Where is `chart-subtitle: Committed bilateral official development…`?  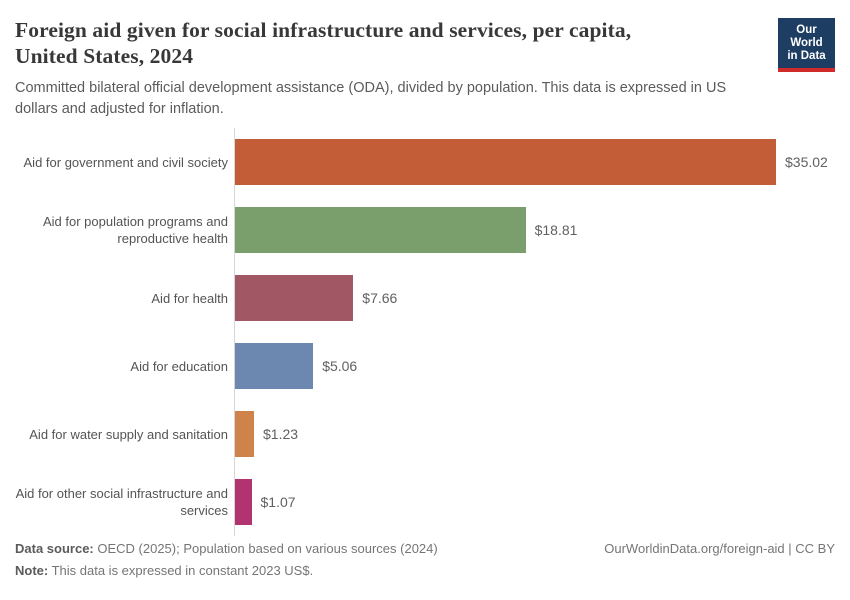 chart-subtitle: Committed bilateral official development… is located at coordinates (371, 98).